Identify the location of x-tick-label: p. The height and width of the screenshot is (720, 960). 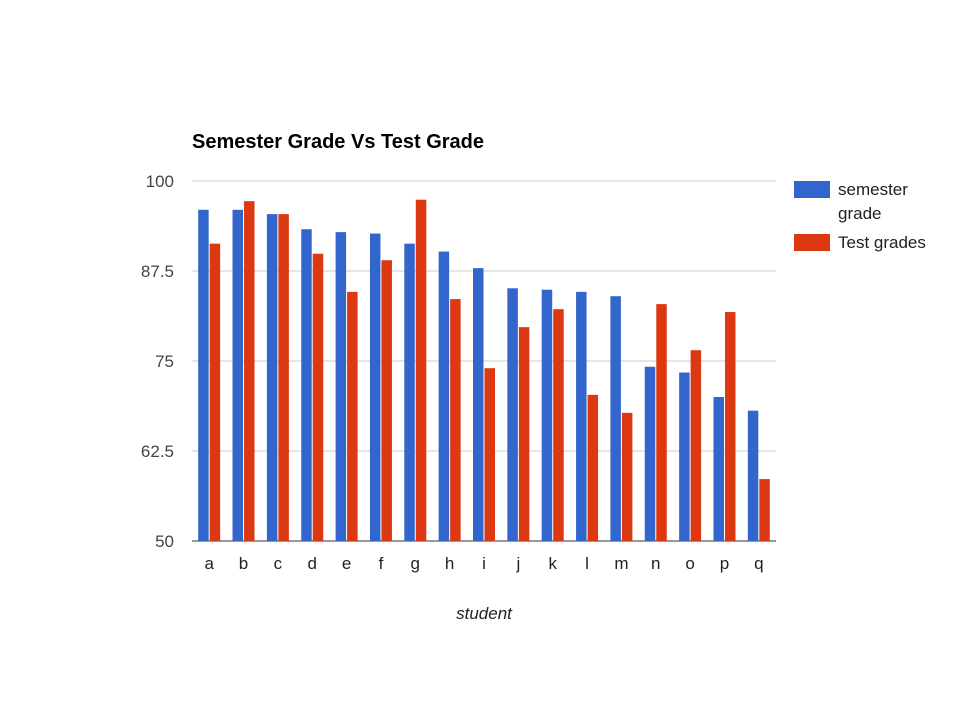
(724, 563).